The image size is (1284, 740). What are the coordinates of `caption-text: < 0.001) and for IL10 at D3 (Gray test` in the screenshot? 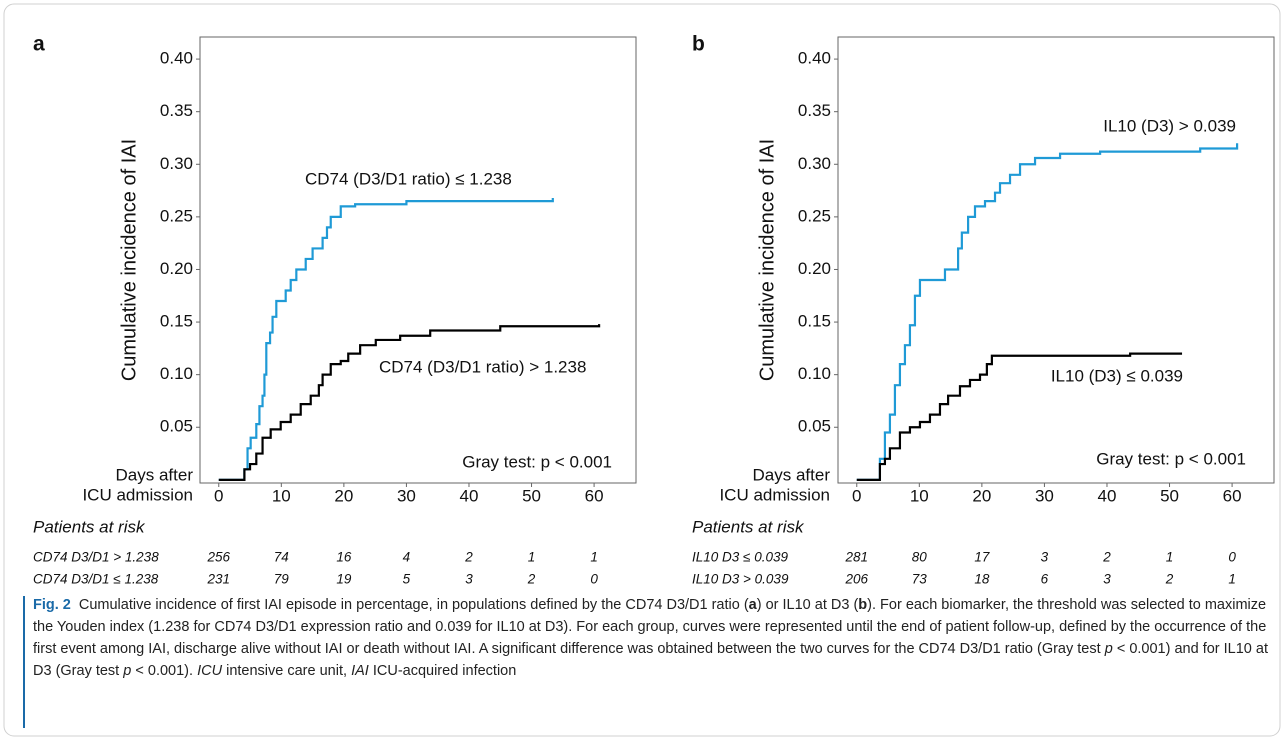 It's located at (650, 660).